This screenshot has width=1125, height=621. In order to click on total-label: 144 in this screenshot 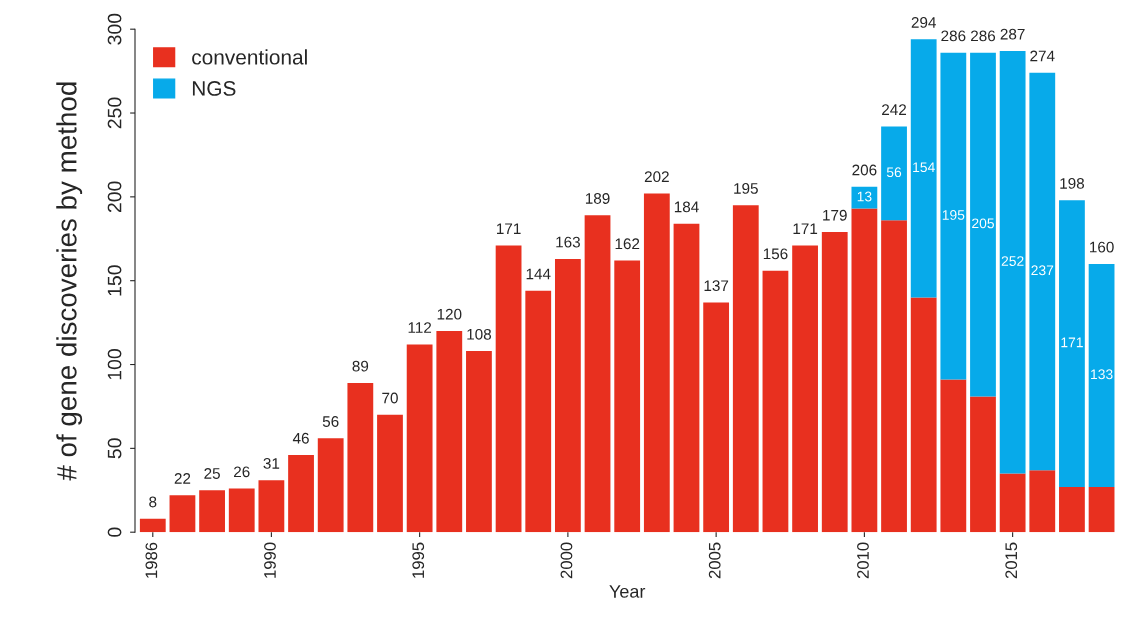, I will do `click(538, 274)`.